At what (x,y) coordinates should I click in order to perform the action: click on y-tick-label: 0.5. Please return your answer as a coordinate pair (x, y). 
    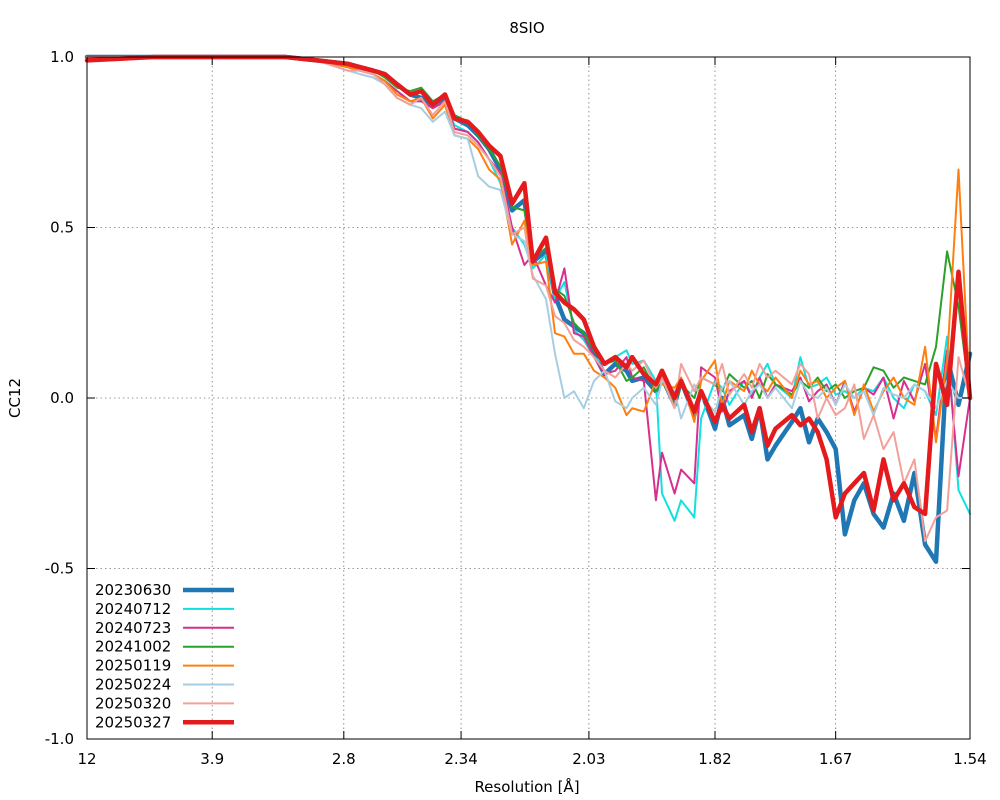
    Looking at the image, I should click on (62, 228).